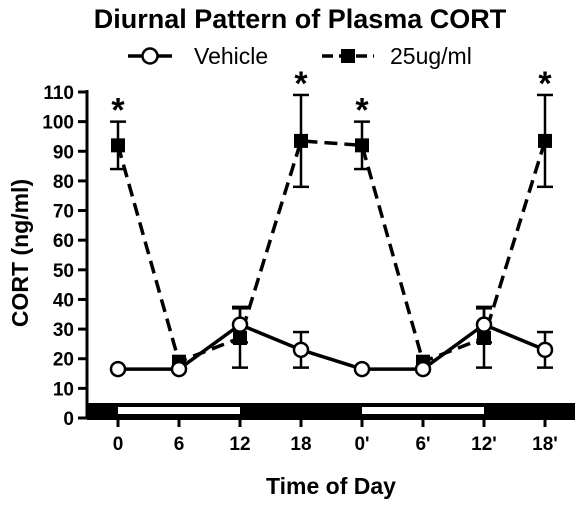 The width and height of the screenshot is (579, 505). I want to click on y-tick-label: 0, so click(68, 419).